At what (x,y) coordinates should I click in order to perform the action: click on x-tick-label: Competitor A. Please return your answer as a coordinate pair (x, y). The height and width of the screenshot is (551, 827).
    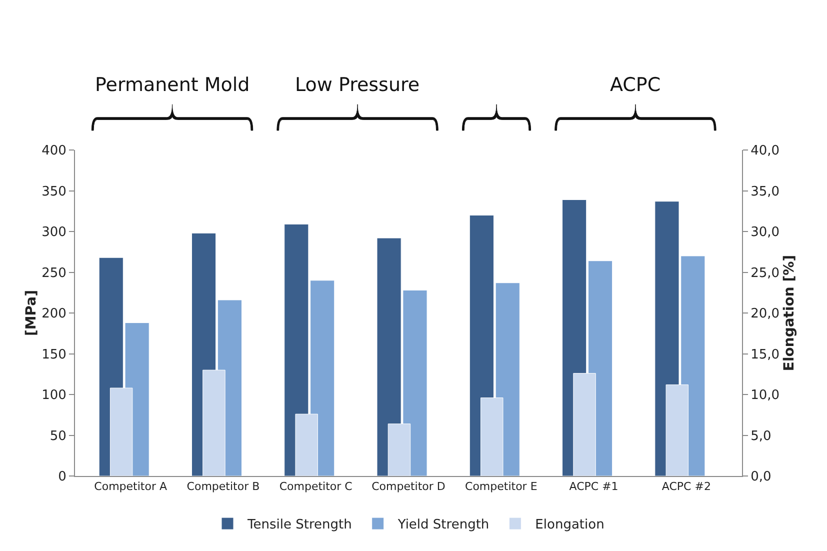
    Looking at the image, I should click on (131, 487).